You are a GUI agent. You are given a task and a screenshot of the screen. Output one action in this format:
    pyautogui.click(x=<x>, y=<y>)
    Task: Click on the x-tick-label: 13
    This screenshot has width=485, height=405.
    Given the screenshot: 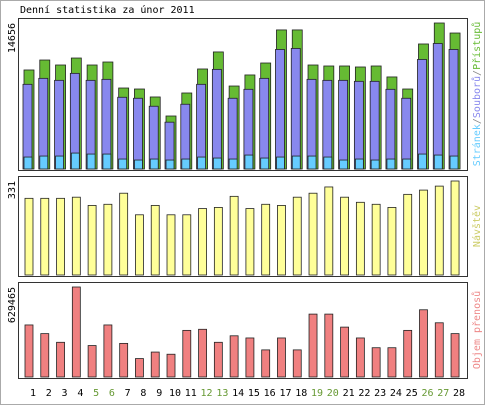 What is the action you would take?
    pyautogui.click(x=222, y=393)
    